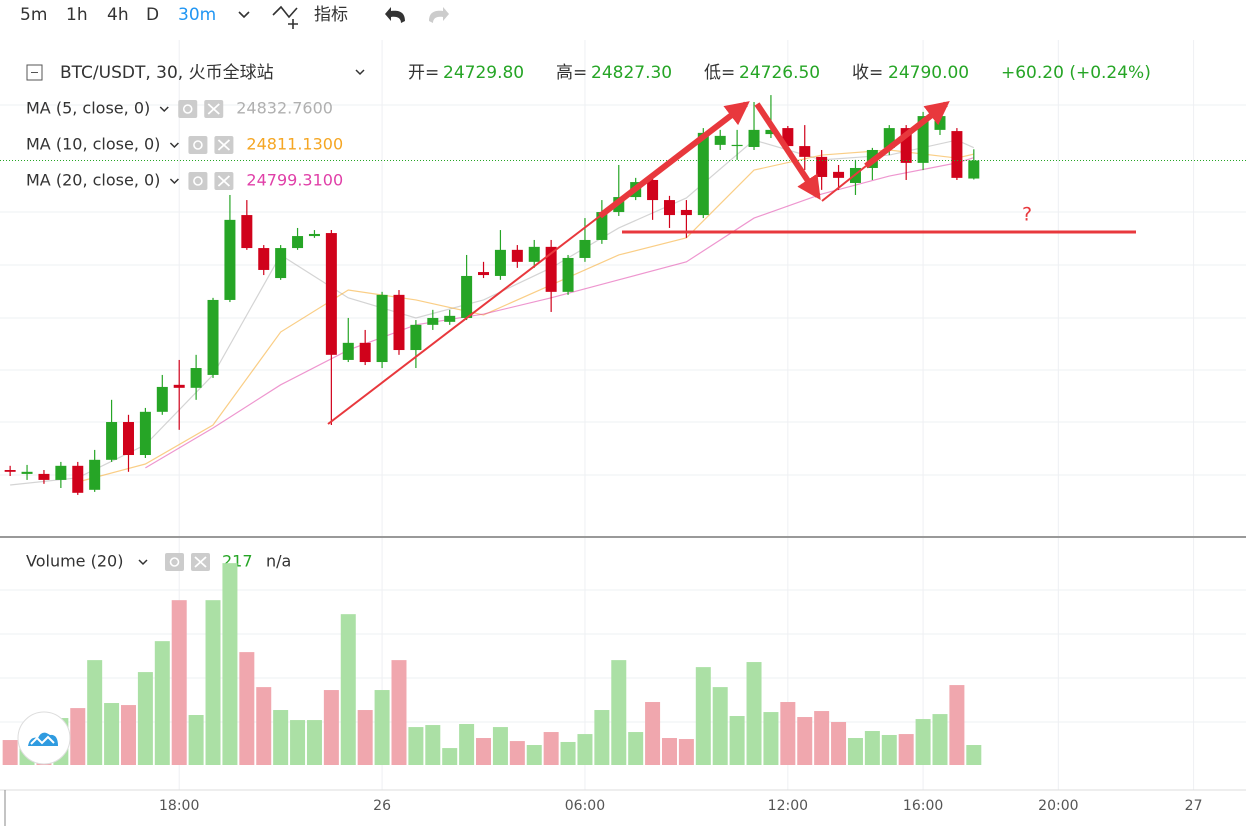 The height and width of the screenshot is (826, 1246). I want to click on volume-legend: Volume (20) 217 n/a, so click(158, 561).